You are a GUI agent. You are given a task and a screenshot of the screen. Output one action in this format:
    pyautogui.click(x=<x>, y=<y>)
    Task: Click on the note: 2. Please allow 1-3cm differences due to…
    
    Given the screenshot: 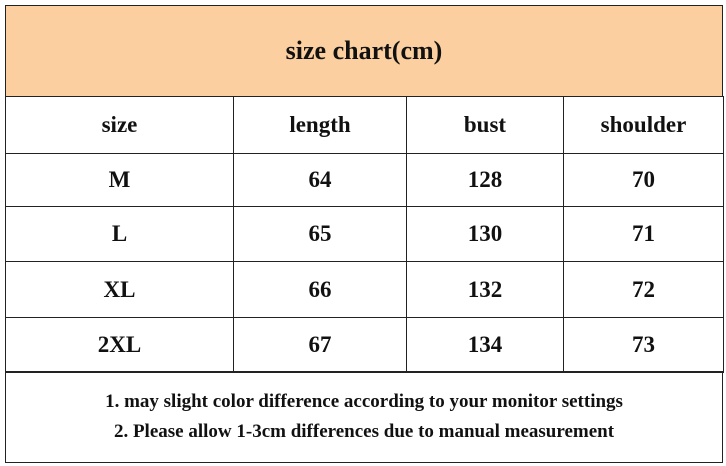 What is the action you would take?
    pyautogui.click(x=364, y=431)
    